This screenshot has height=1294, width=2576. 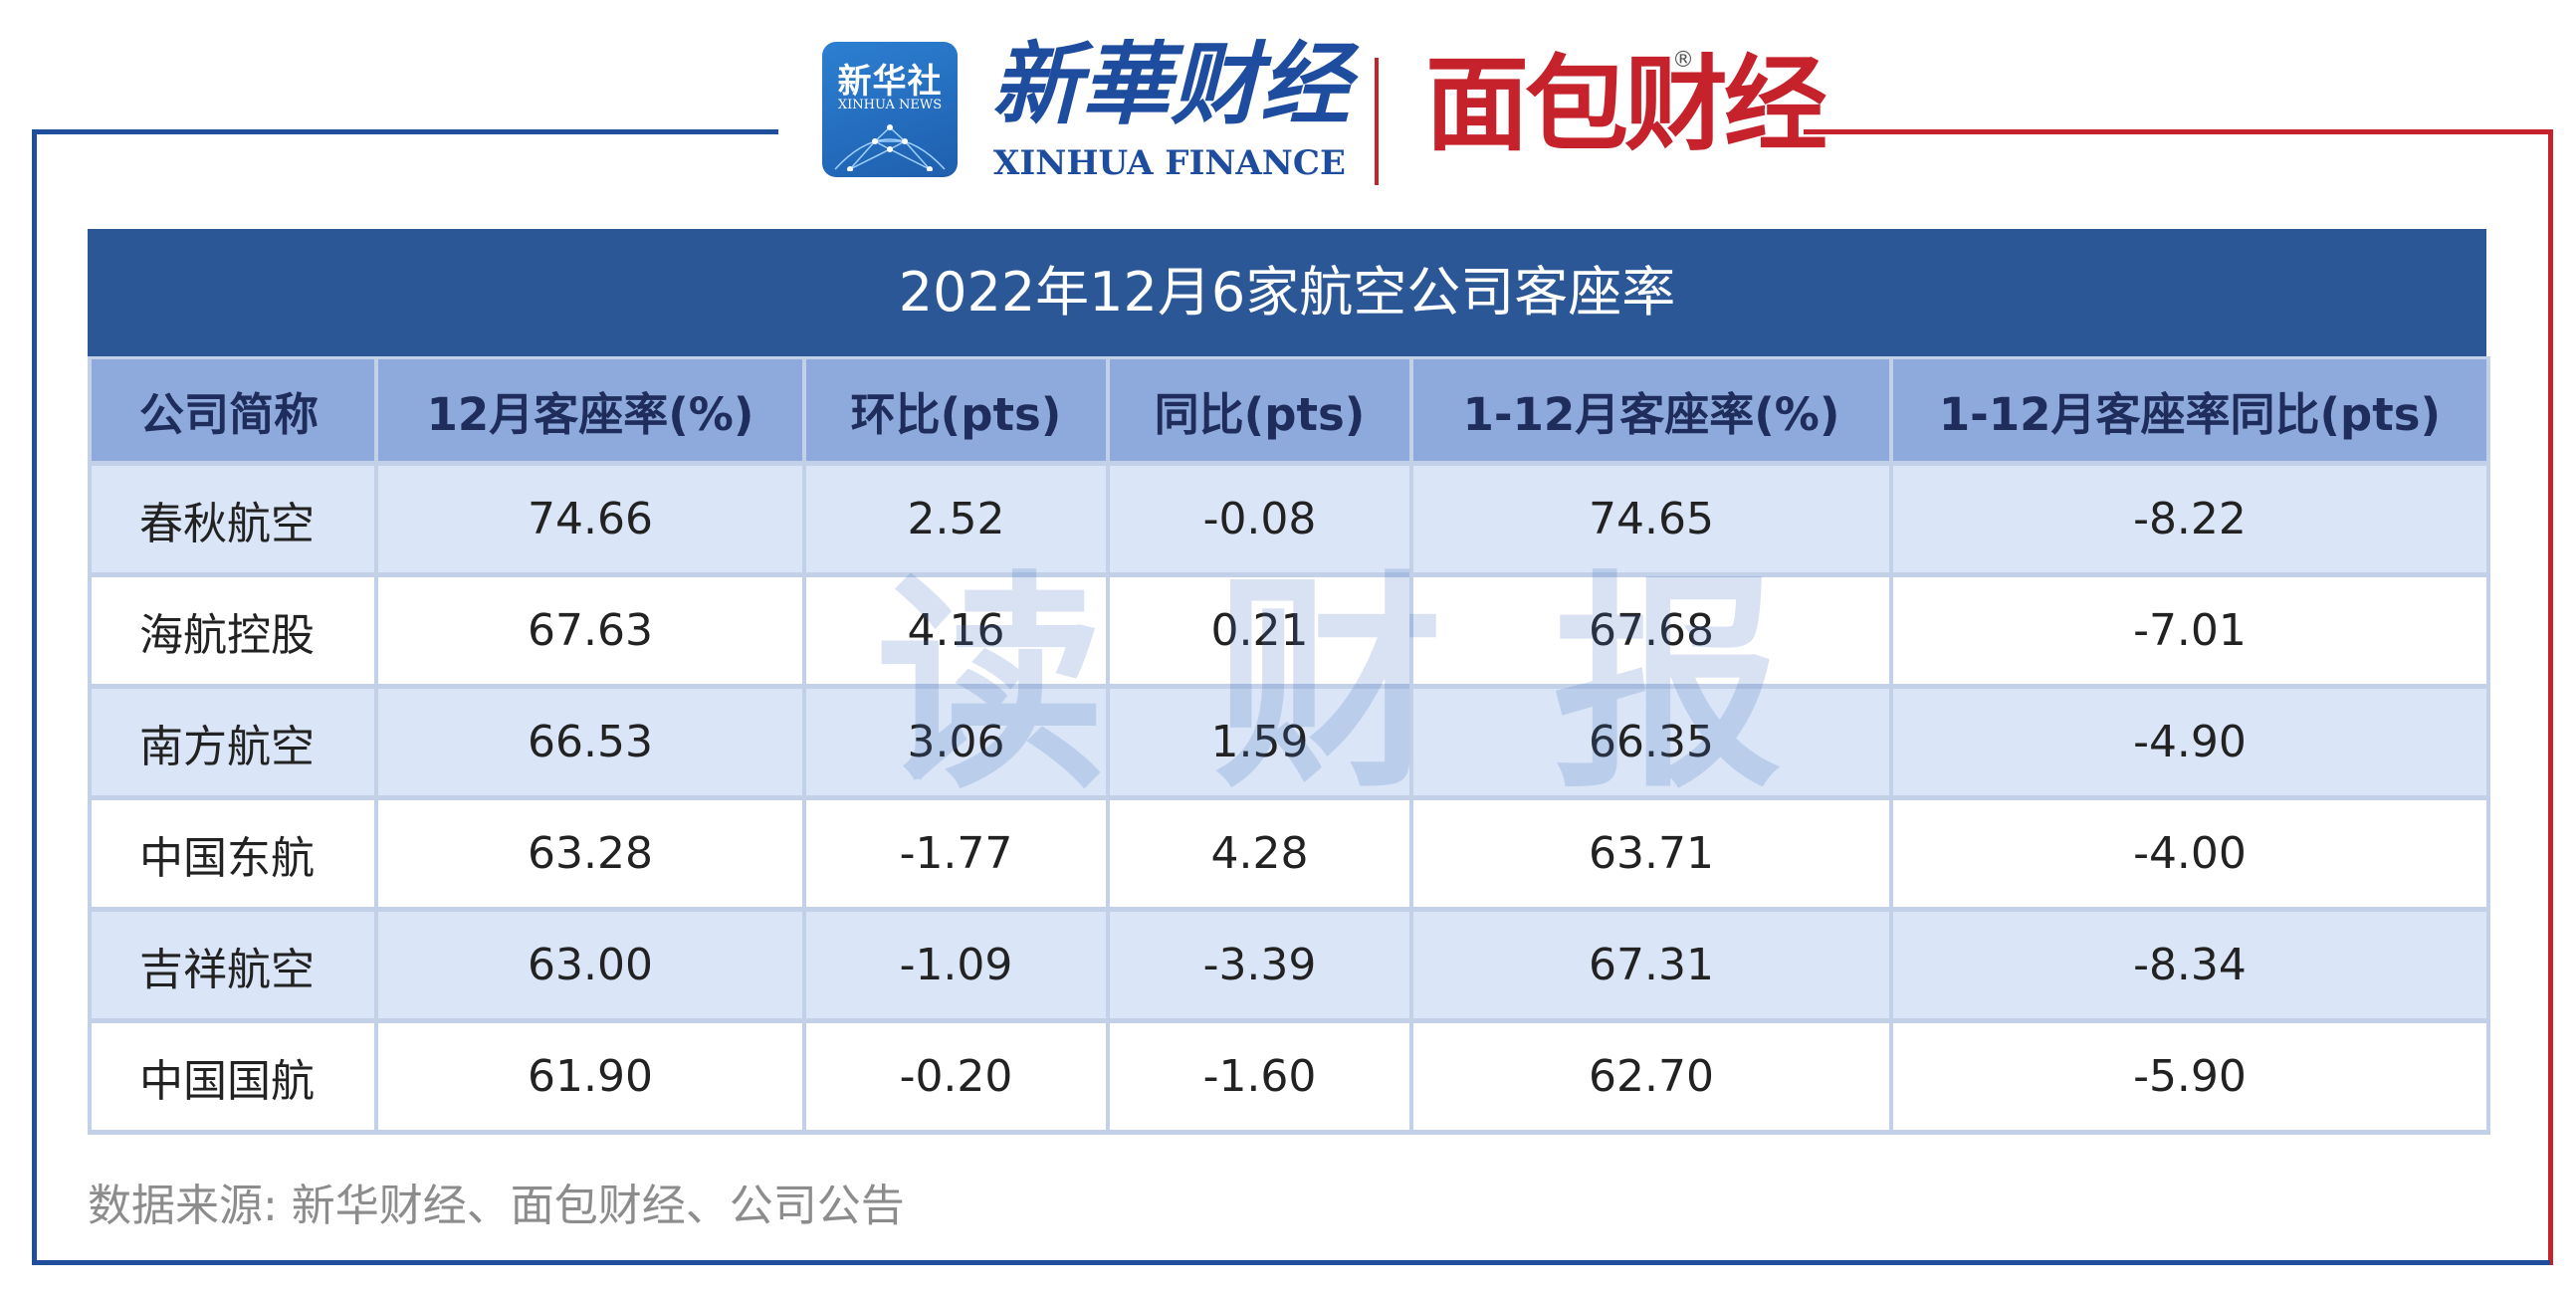 What do you see at coordinates (496, 1206) in the screenshot?
I see `data-source-note: 数据来源: 新华财经、面包财经、公司公告` at bounding box center [496, 1206].